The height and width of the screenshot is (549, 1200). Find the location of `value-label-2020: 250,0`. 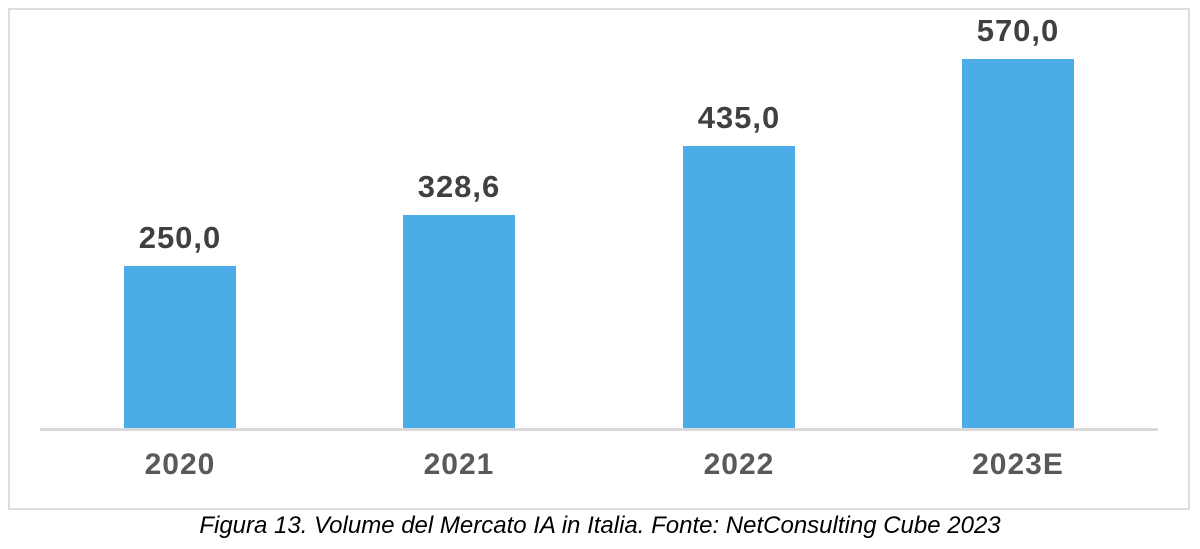

value-label-2020: 250,0 is located at coordinates (180, 237).